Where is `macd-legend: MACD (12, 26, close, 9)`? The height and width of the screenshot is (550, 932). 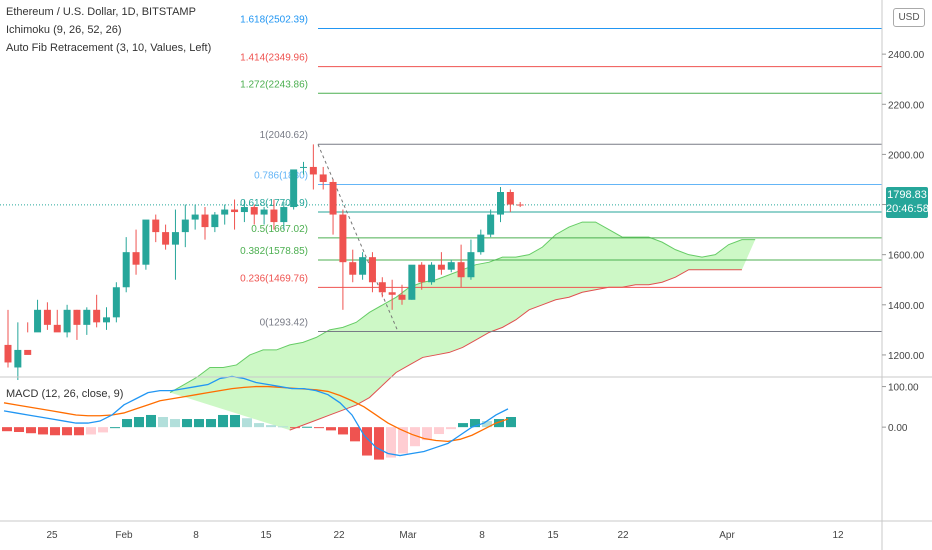
macd-legend: MACD (12, 26, close, 9) is located at coordinates (65, 394).